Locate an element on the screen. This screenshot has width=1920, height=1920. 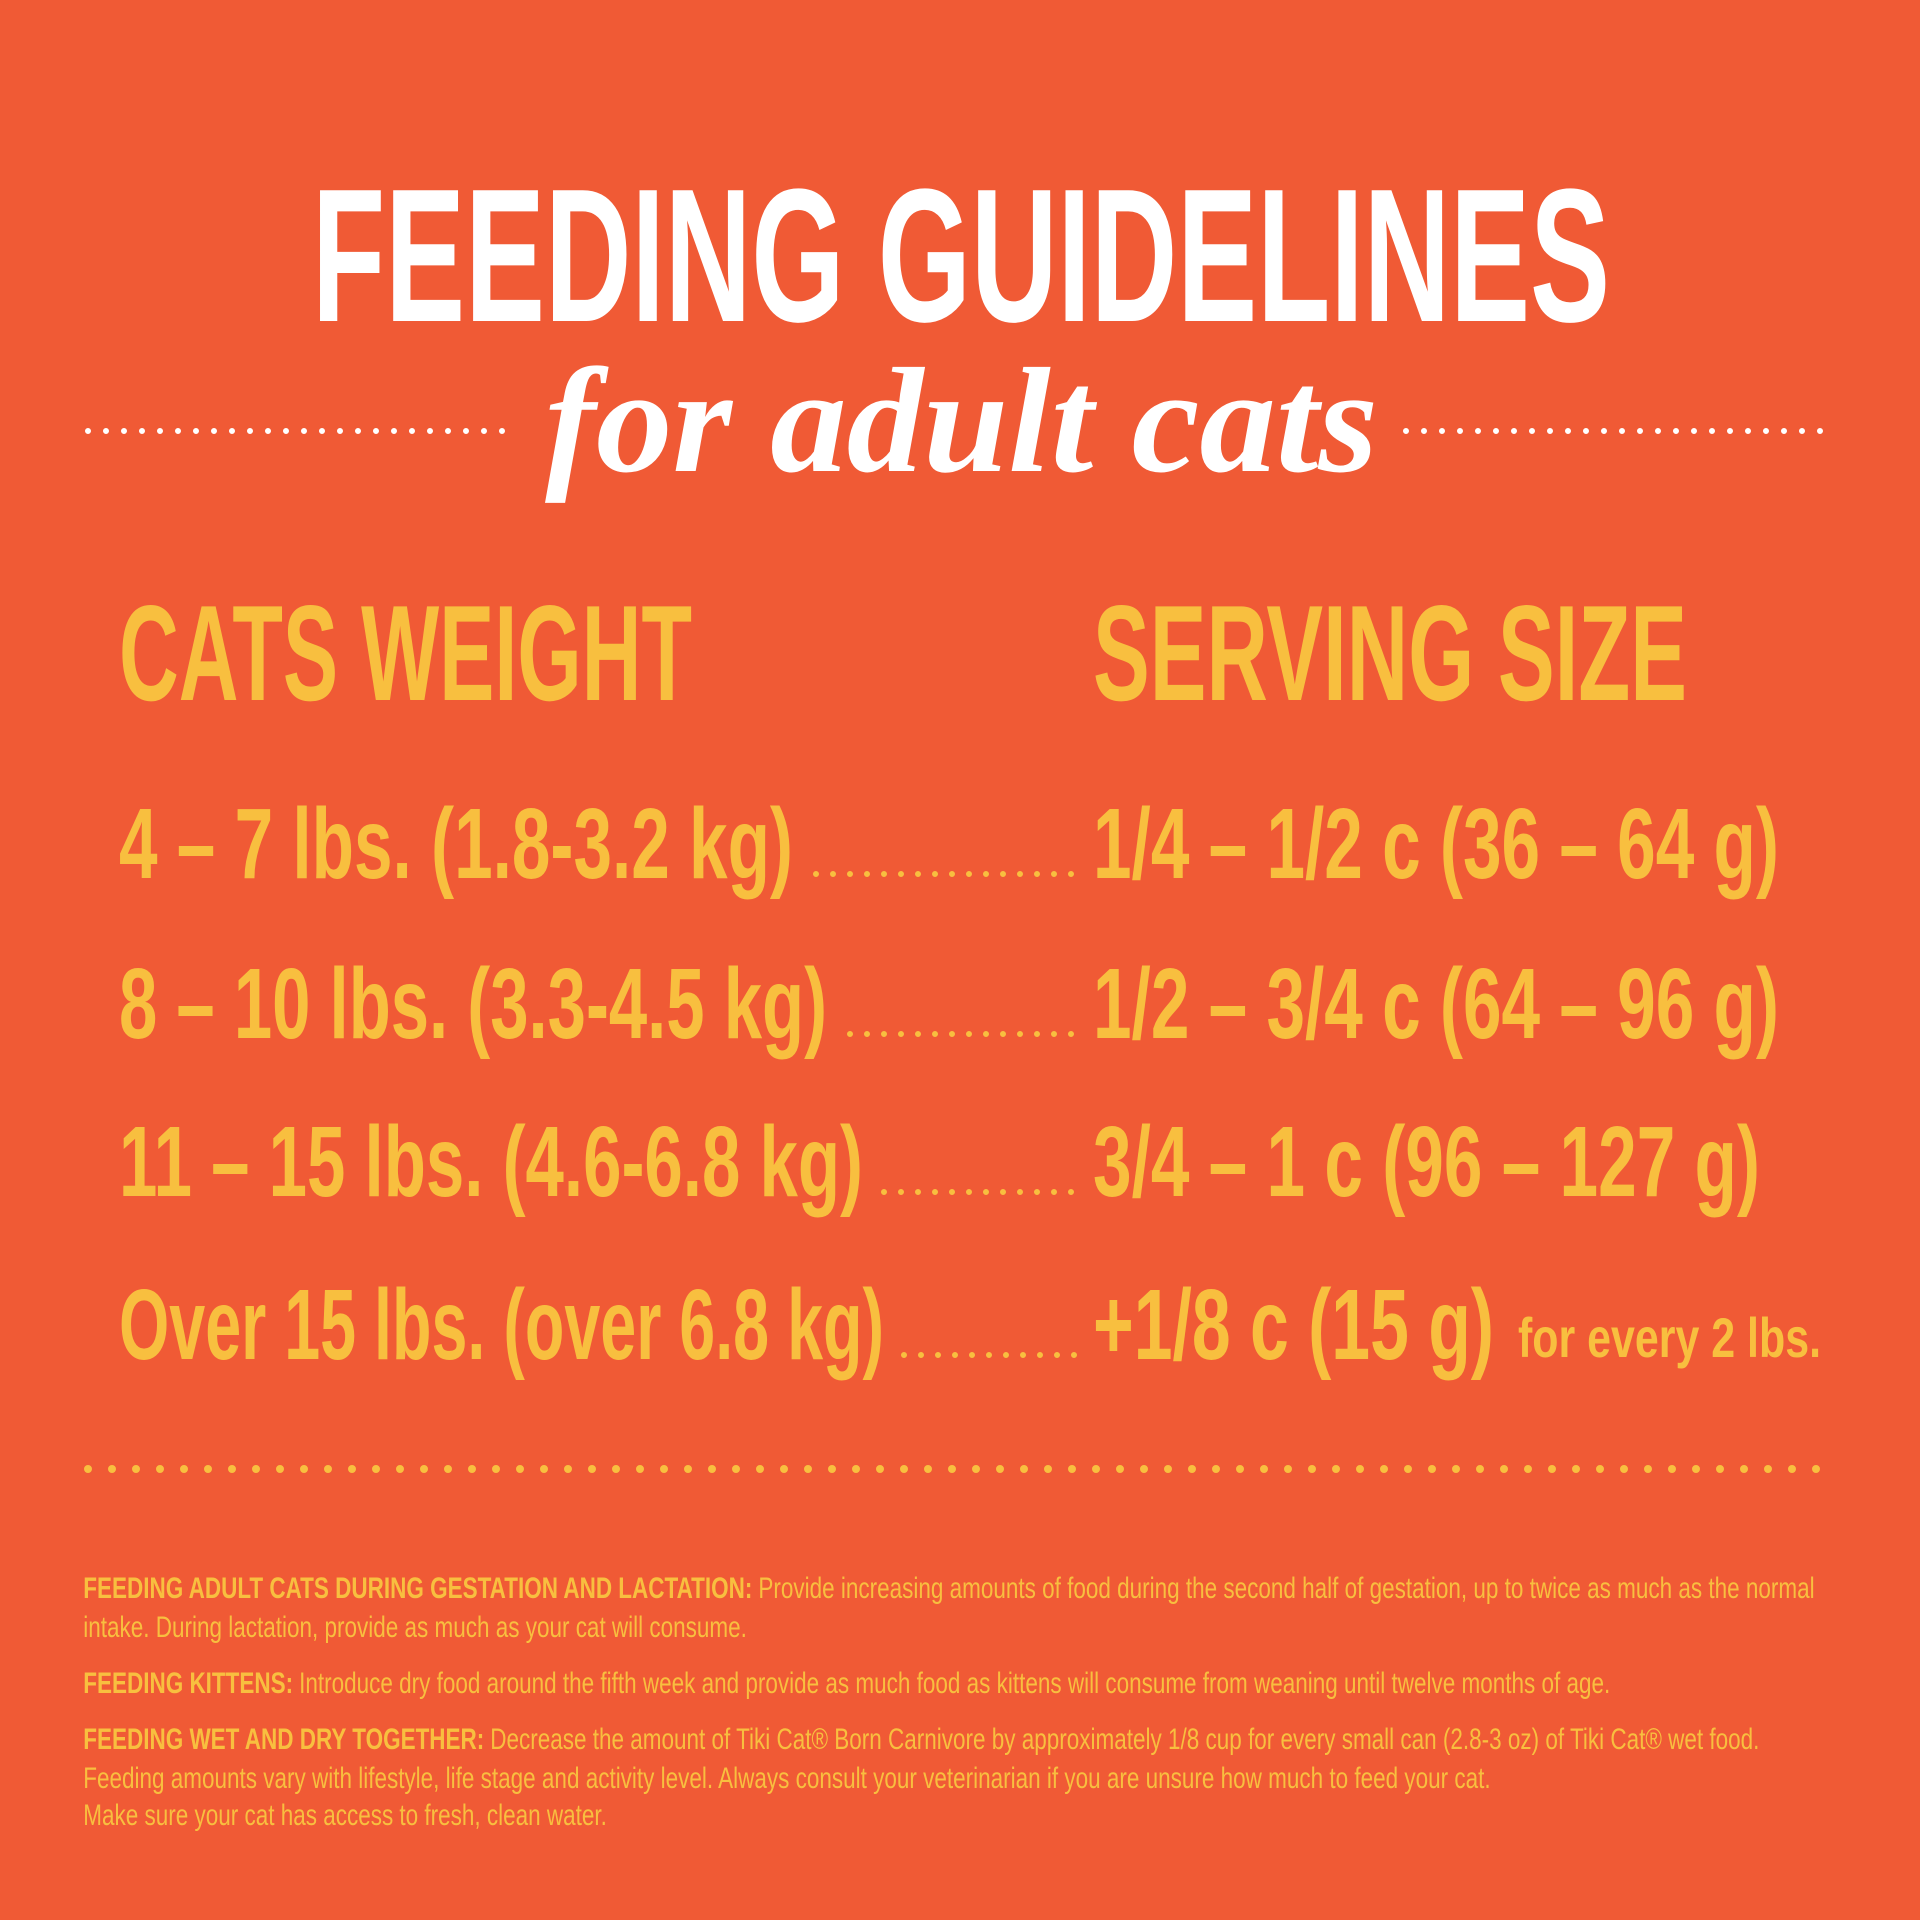
weight: 4 – 7 lbs. (1.8-3.2 kg) is located at coordinates (456, 844).